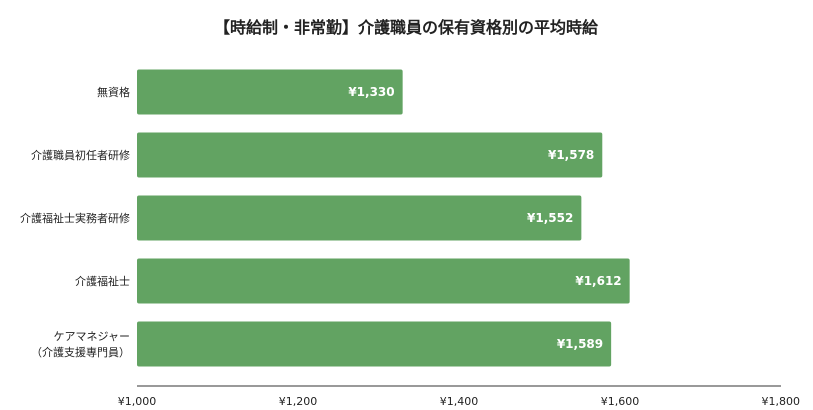  I want to click on x-tick-label-2: ¥1,400, so click(459, 401).